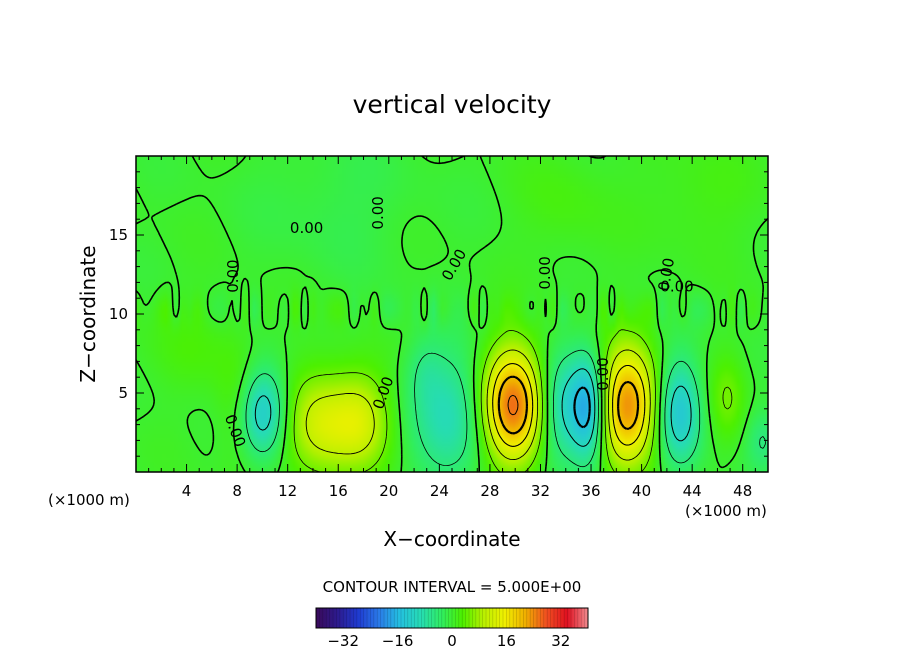 This screenshot has width=904, height=654. I want to click on y-tick-label: 10, so click(118, 314).